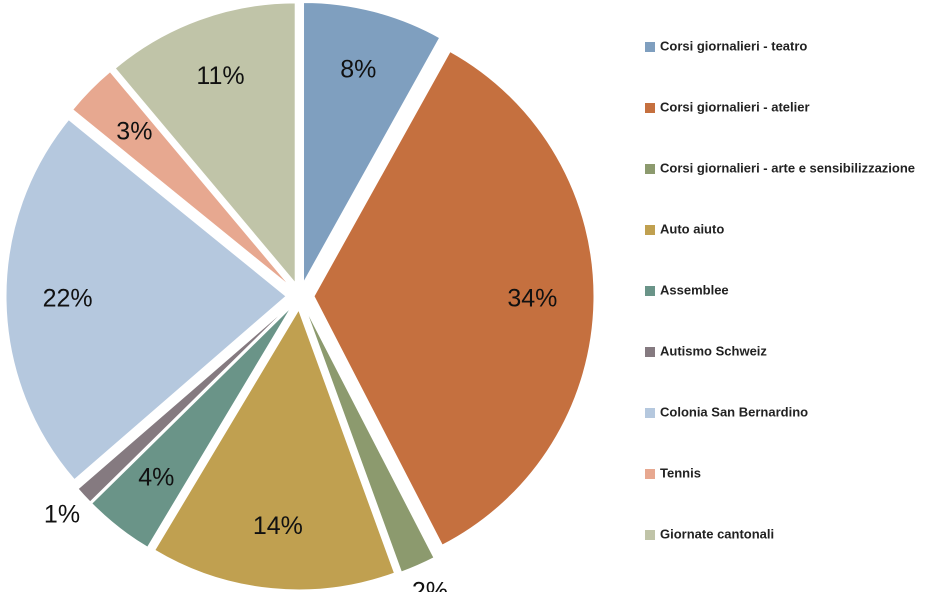  What do you see at coordinates (430, 584) in the screenshot?
I see `data-label: 2%` at bounding box center [430, 584].